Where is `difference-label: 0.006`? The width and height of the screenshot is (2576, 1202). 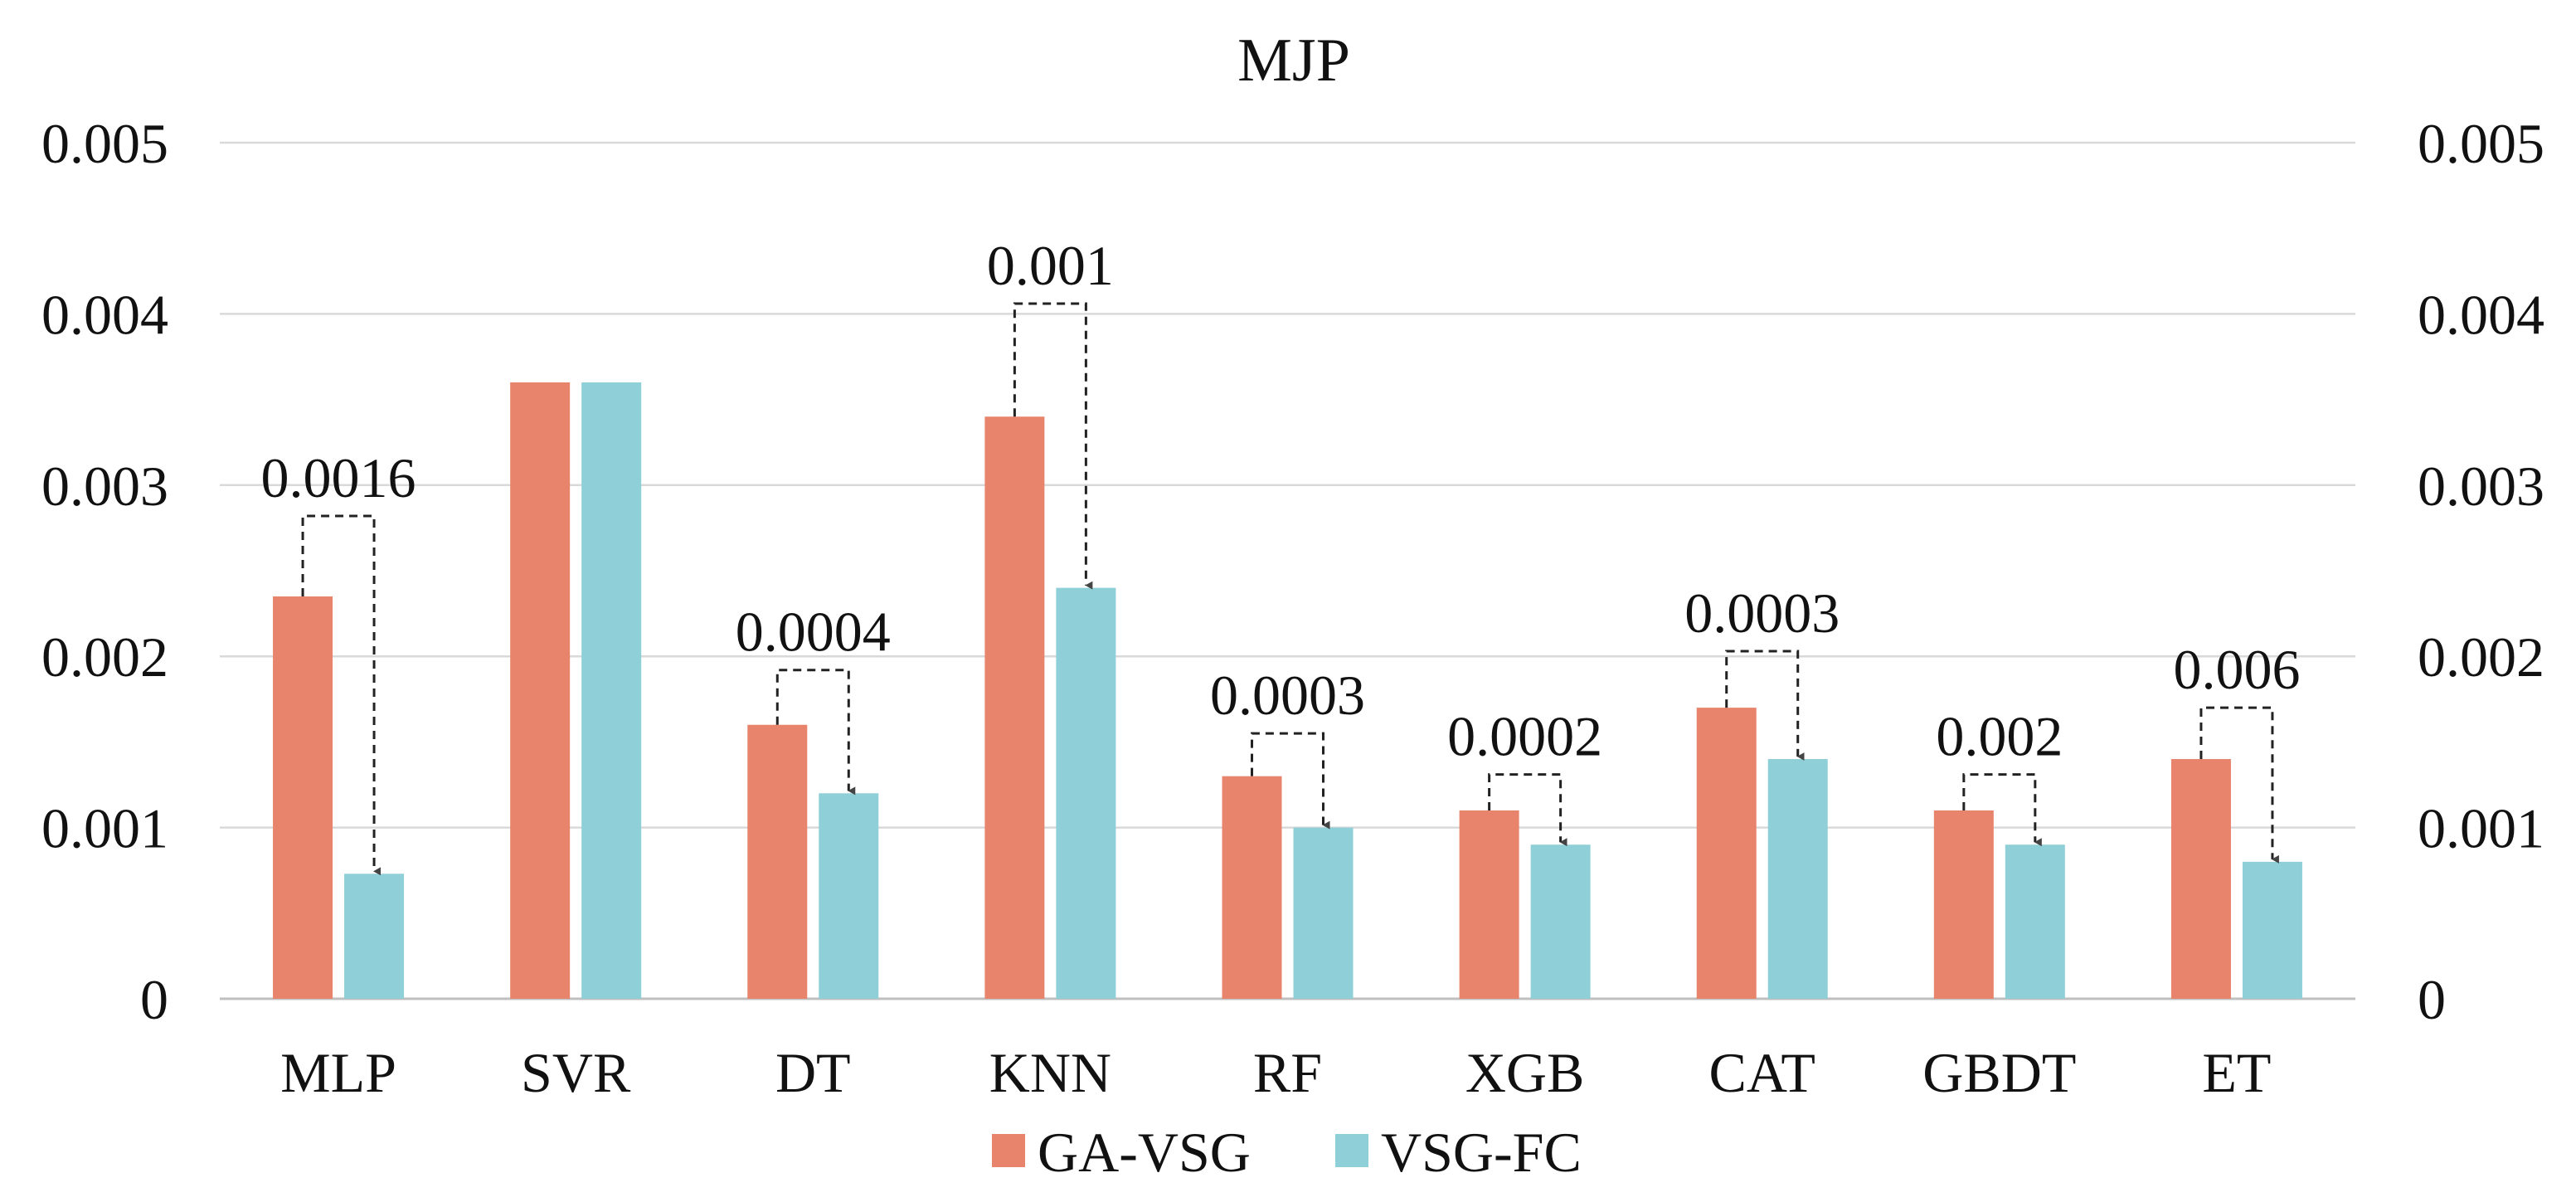
difference-label: 0.006 is located at coordinates (2236, 669).